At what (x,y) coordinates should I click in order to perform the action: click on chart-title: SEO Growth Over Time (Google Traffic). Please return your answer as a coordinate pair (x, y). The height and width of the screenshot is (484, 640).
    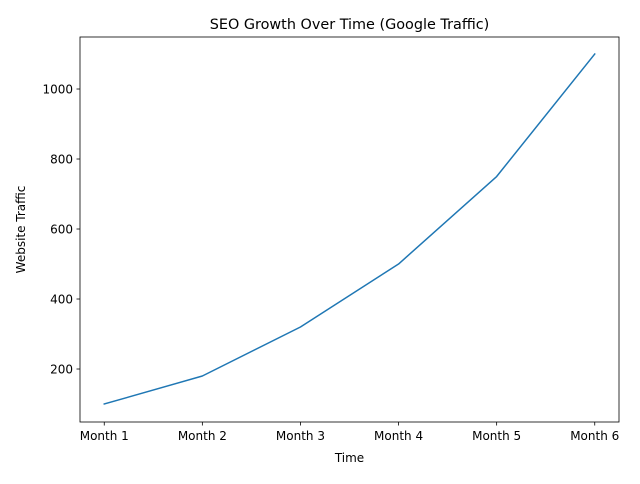
    Looking at the image, I should click on (350, 25).